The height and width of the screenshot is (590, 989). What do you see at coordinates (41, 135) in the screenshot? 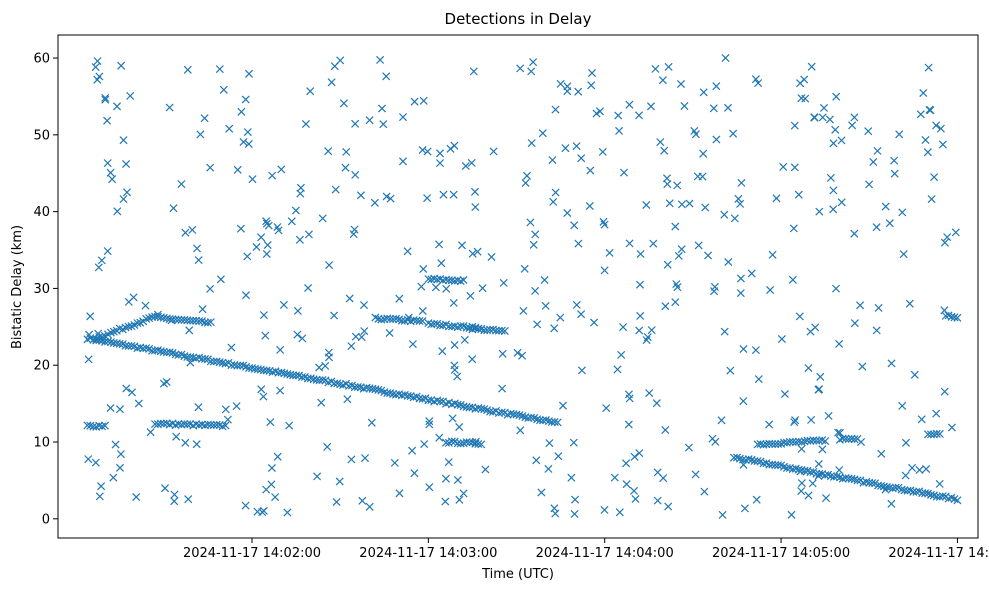
I see `y-tick-label: 50` at bounding box center [41, 135].